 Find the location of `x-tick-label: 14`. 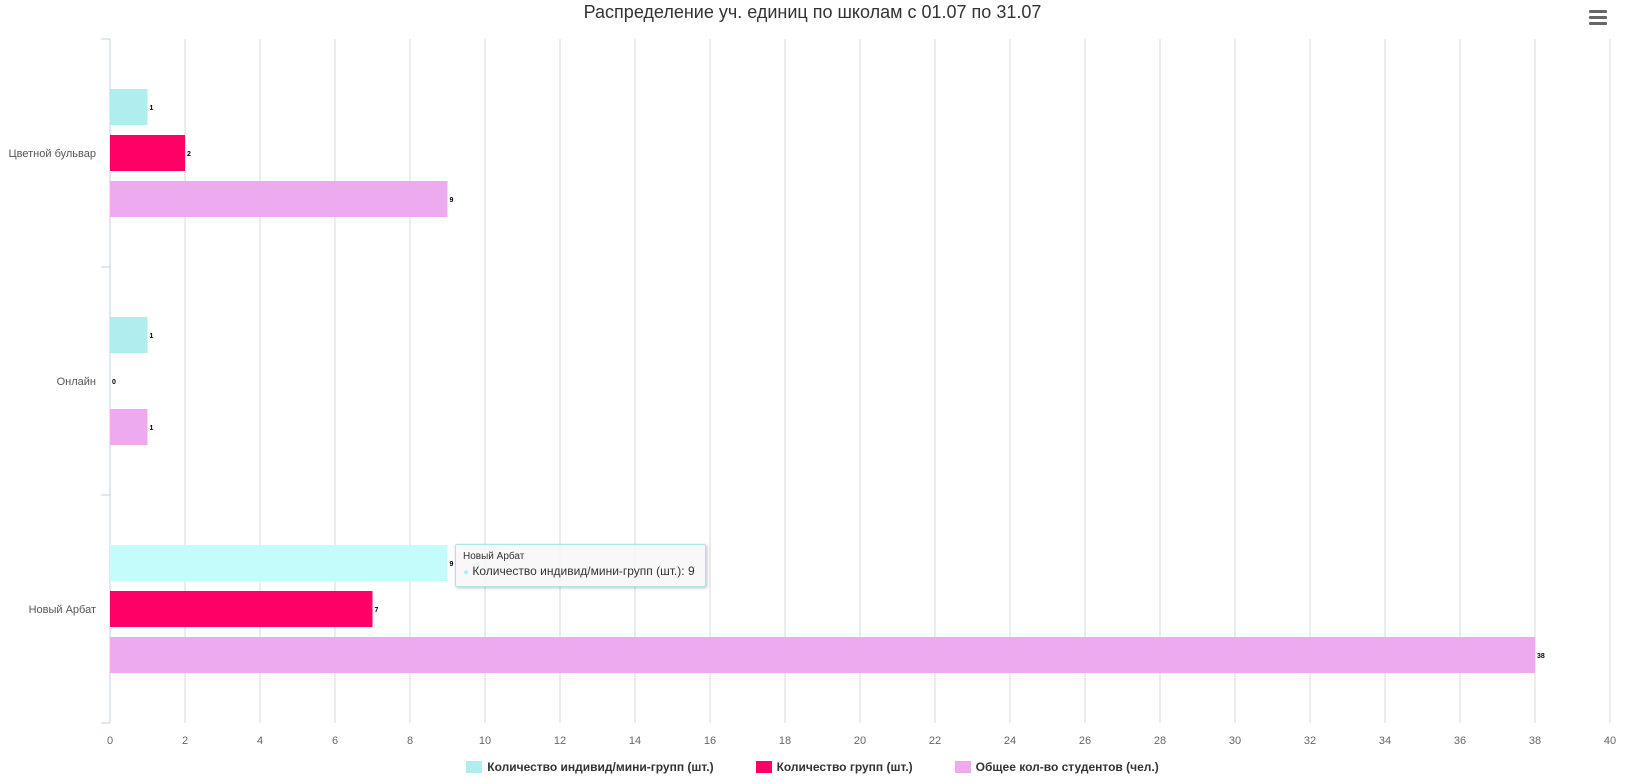

x-tick-label: 14 is located at coordinates (635, 741).